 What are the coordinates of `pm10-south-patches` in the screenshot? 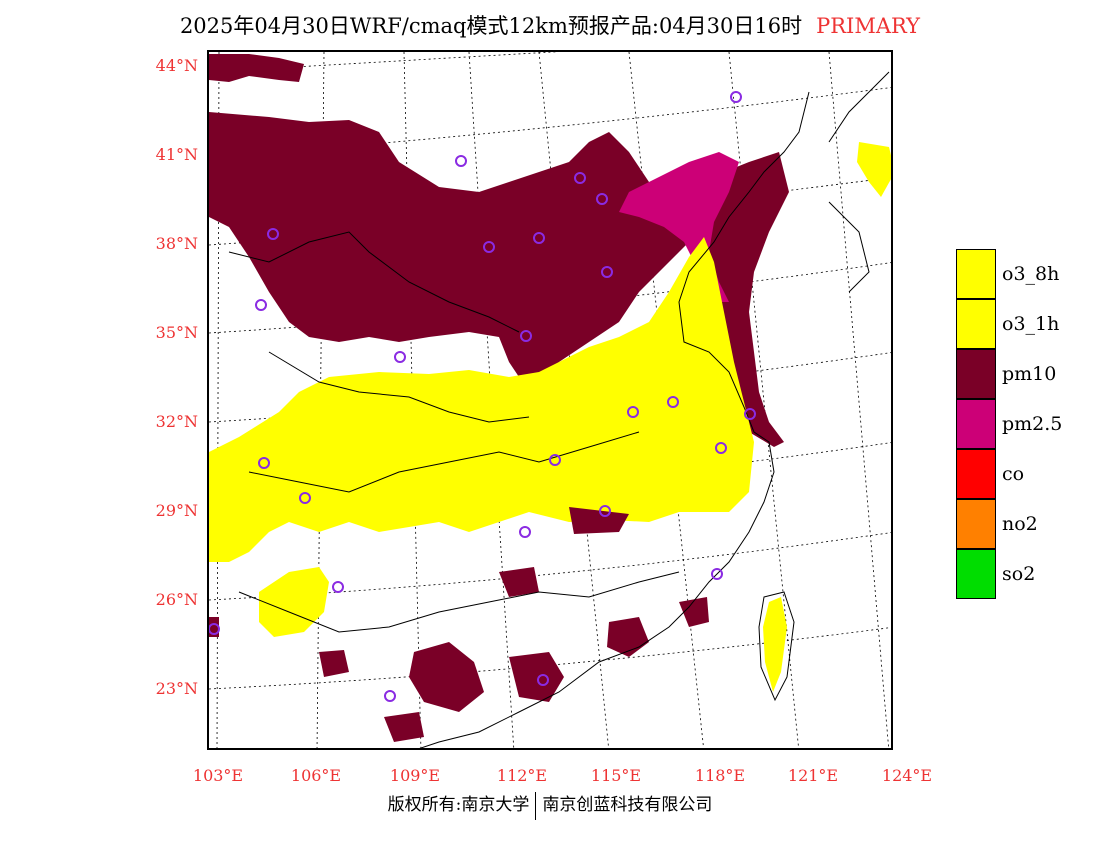 It's located at (459, 624).